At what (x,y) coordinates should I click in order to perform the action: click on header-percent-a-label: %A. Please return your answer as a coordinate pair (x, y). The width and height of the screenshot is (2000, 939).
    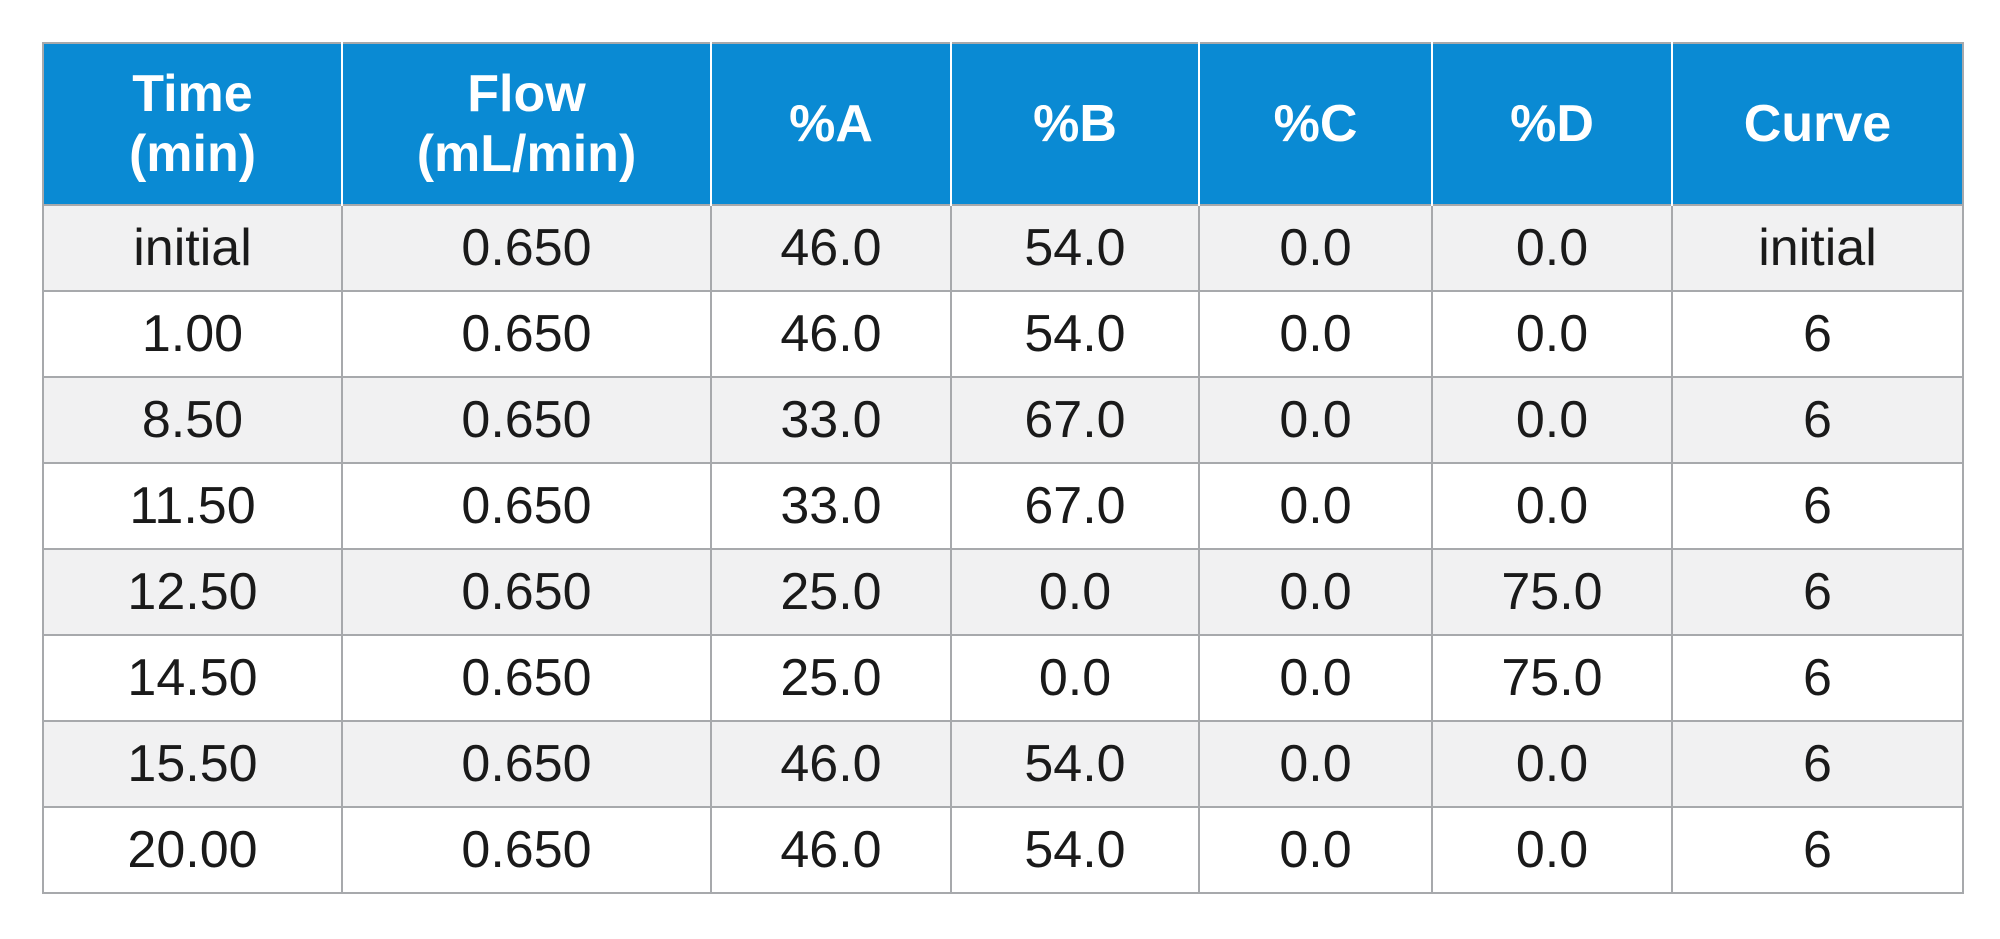
    Looking at the image, I should click on (831, 124).